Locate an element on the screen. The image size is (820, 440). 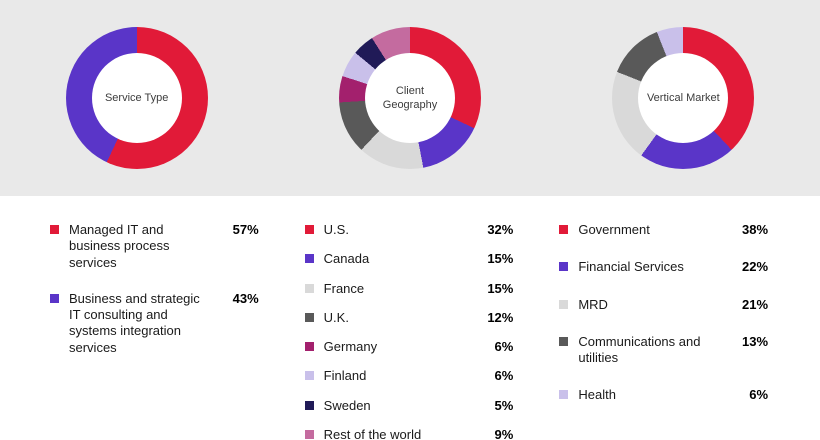
legend-item: Rest of the world 9% is located at coordinates (409, 433).